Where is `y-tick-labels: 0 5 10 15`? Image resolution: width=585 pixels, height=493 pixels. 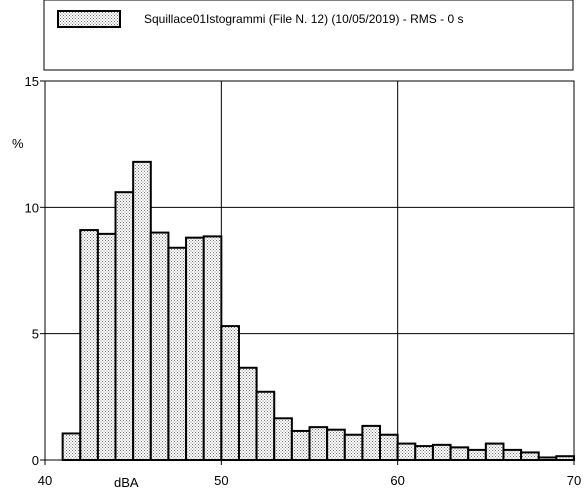
y-tick-labels: 0 5 10 15 is located at coordinates (35, 271).